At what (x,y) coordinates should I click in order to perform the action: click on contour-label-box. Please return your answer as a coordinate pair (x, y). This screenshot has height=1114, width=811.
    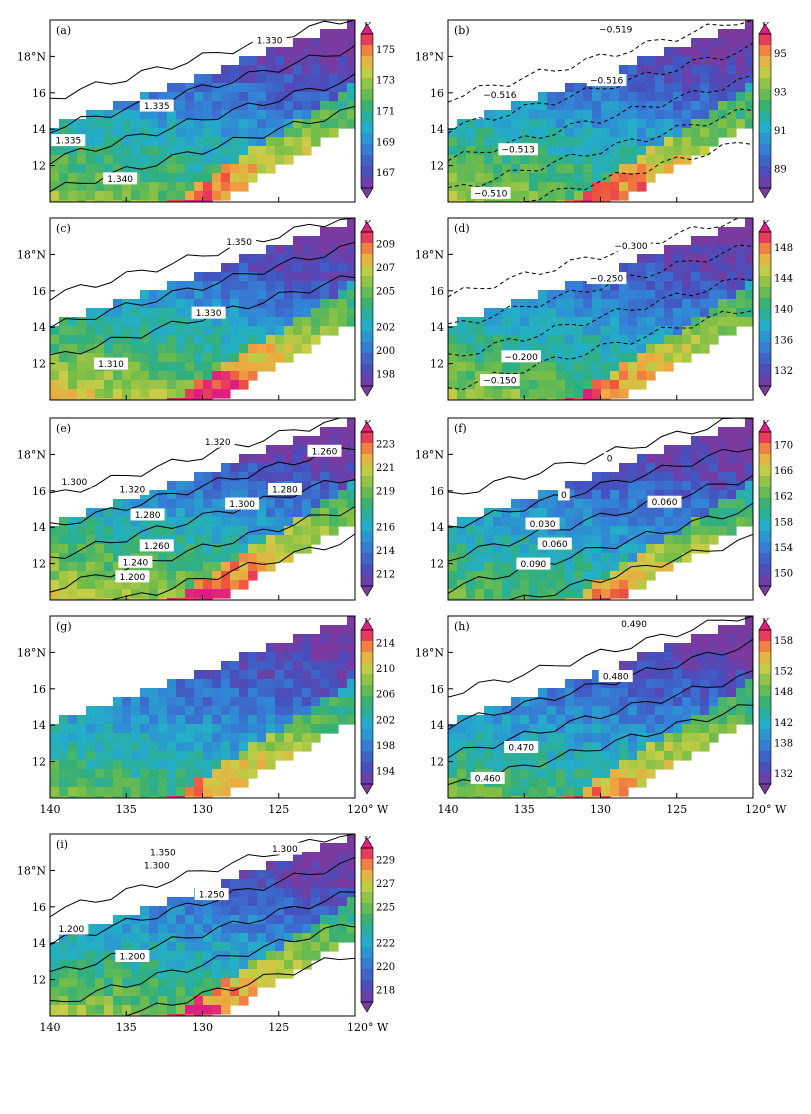
    Looking at the image, I should click on (564, 494).